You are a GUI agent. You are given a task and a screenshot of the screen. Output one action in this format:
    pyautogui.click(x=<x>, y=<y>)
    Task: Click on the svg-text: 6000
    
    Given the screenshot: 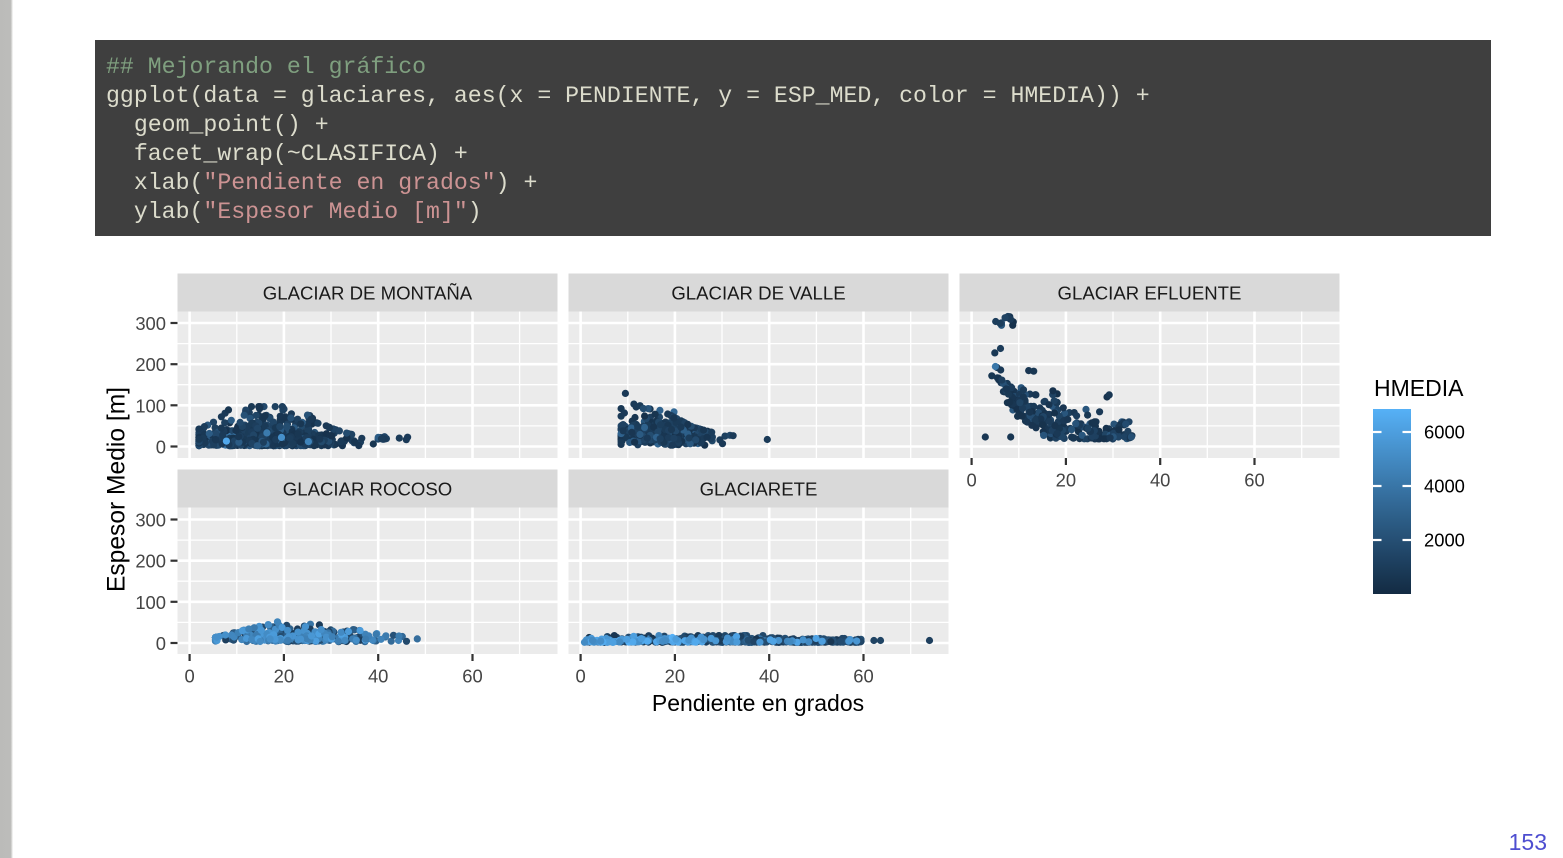 What is the action you would take?
    pyautogui.click(x=1444, y=431)
    